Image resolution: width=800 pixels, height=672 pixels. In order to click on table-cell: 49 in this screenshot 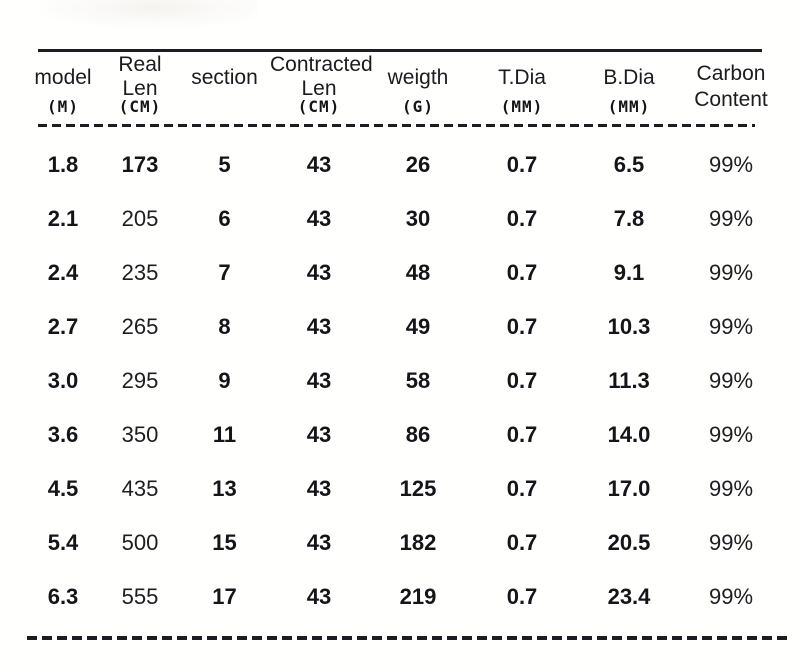, I will do `click(418, 326)`.